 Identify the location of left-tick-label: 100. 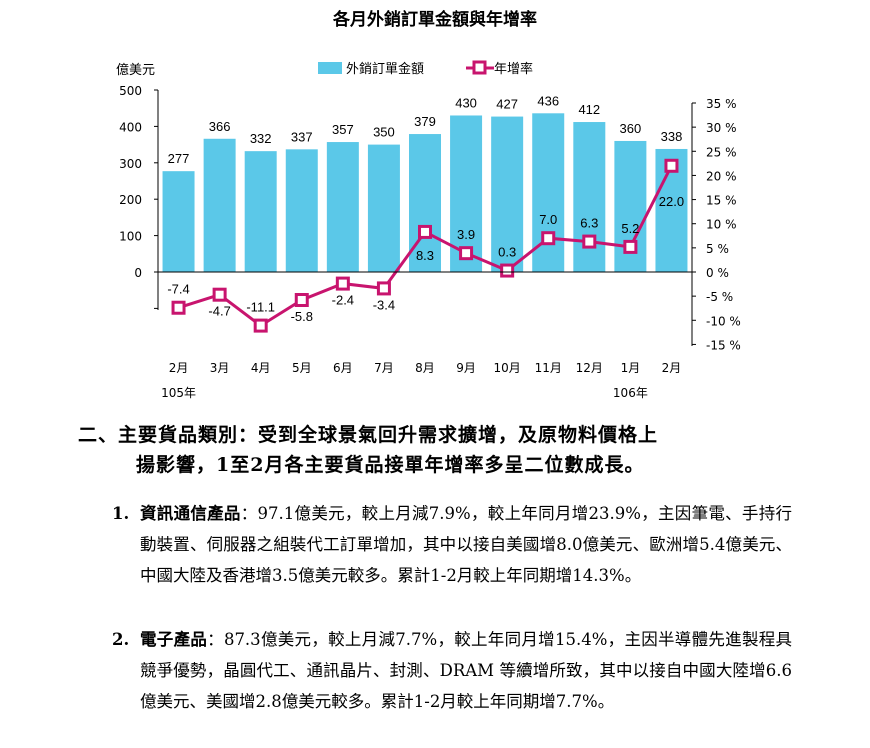
(130, 237).